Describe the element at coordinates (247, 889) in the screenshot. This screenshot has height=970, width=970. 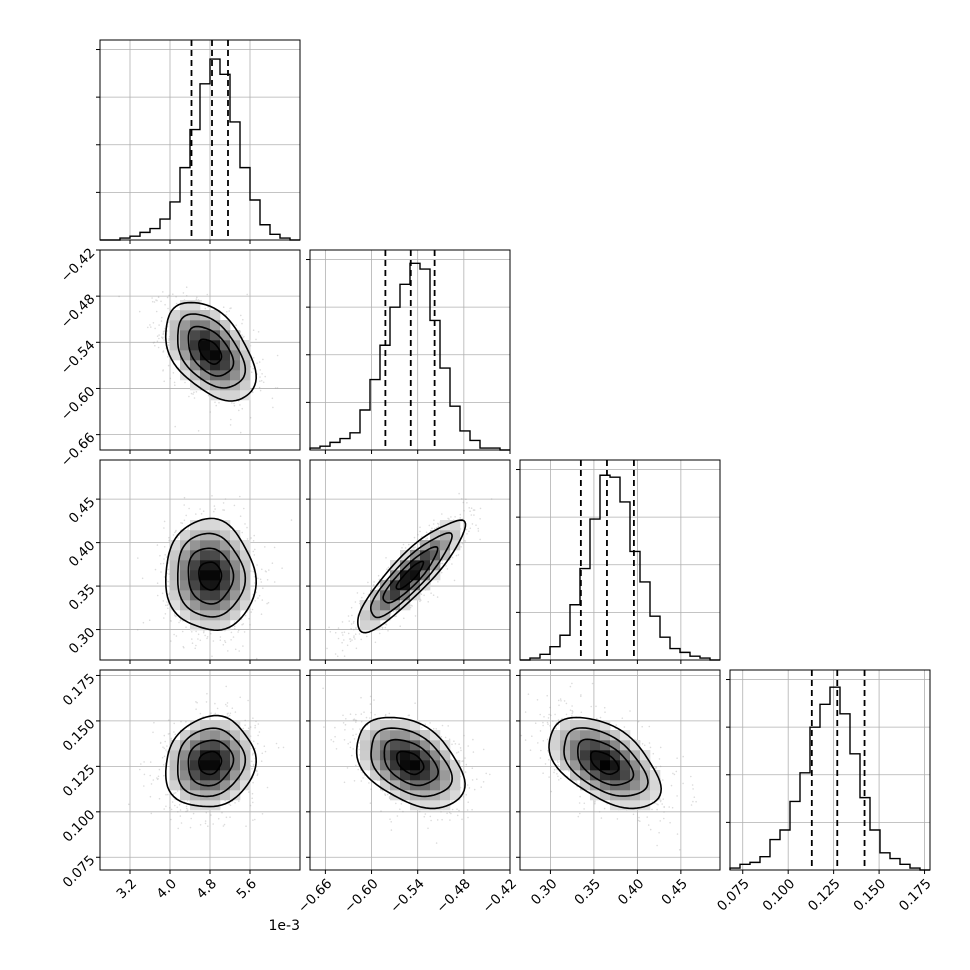
I see `x-tick-label: 5.6` at that location.